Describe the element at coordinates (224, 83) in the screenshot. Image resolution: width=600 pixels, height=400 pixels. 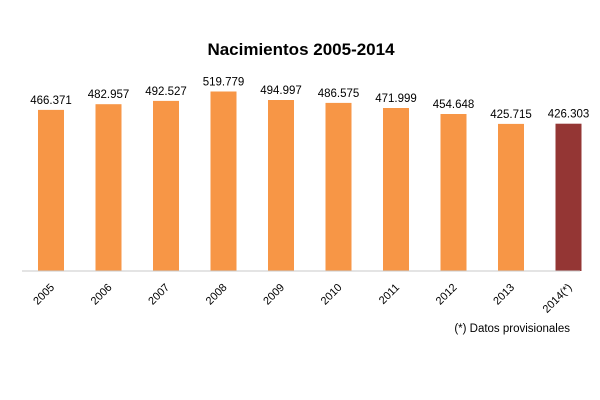
I see `value-label-2008: 519.779` at that location.